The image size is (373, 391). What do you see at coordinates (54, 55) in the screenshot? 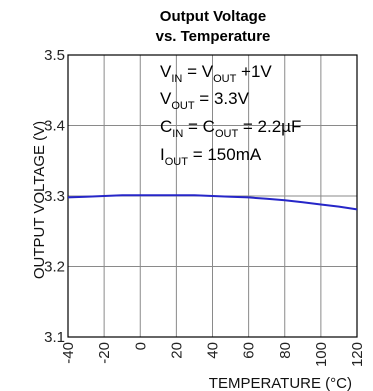
I see `y-tick-label: 3.5` at bounding box center [54, 55].